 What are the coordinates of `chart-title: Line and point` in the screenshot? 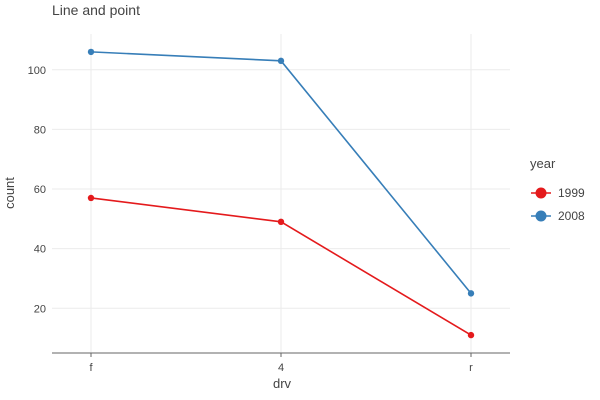 It's located at (96, 10).